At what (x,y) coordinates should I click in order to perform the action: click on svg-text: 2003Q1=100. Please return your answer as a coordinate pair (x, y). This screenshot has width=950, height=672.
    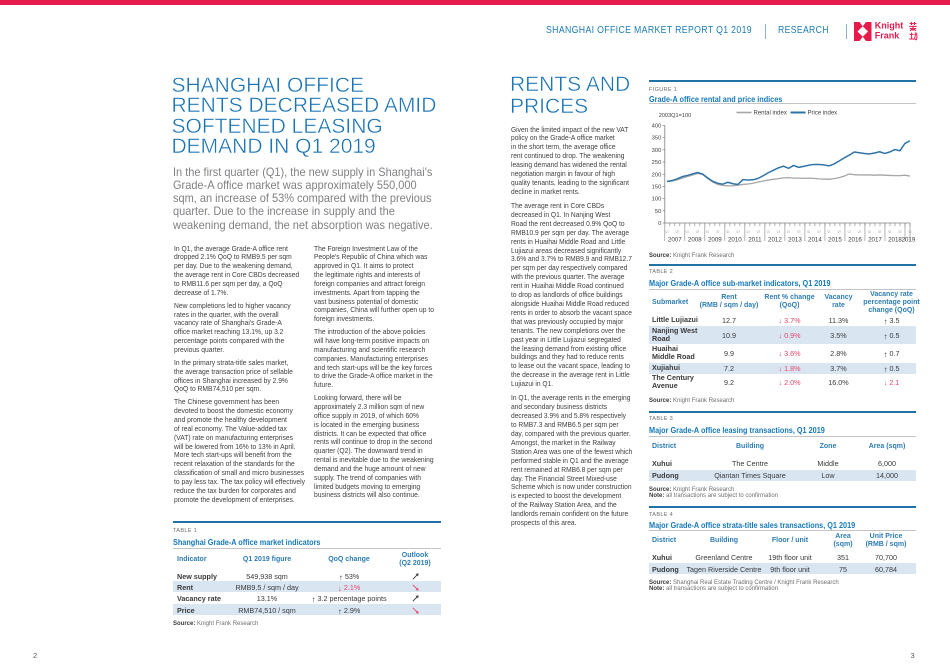
    Looking at the image, I should click on (675, 116).